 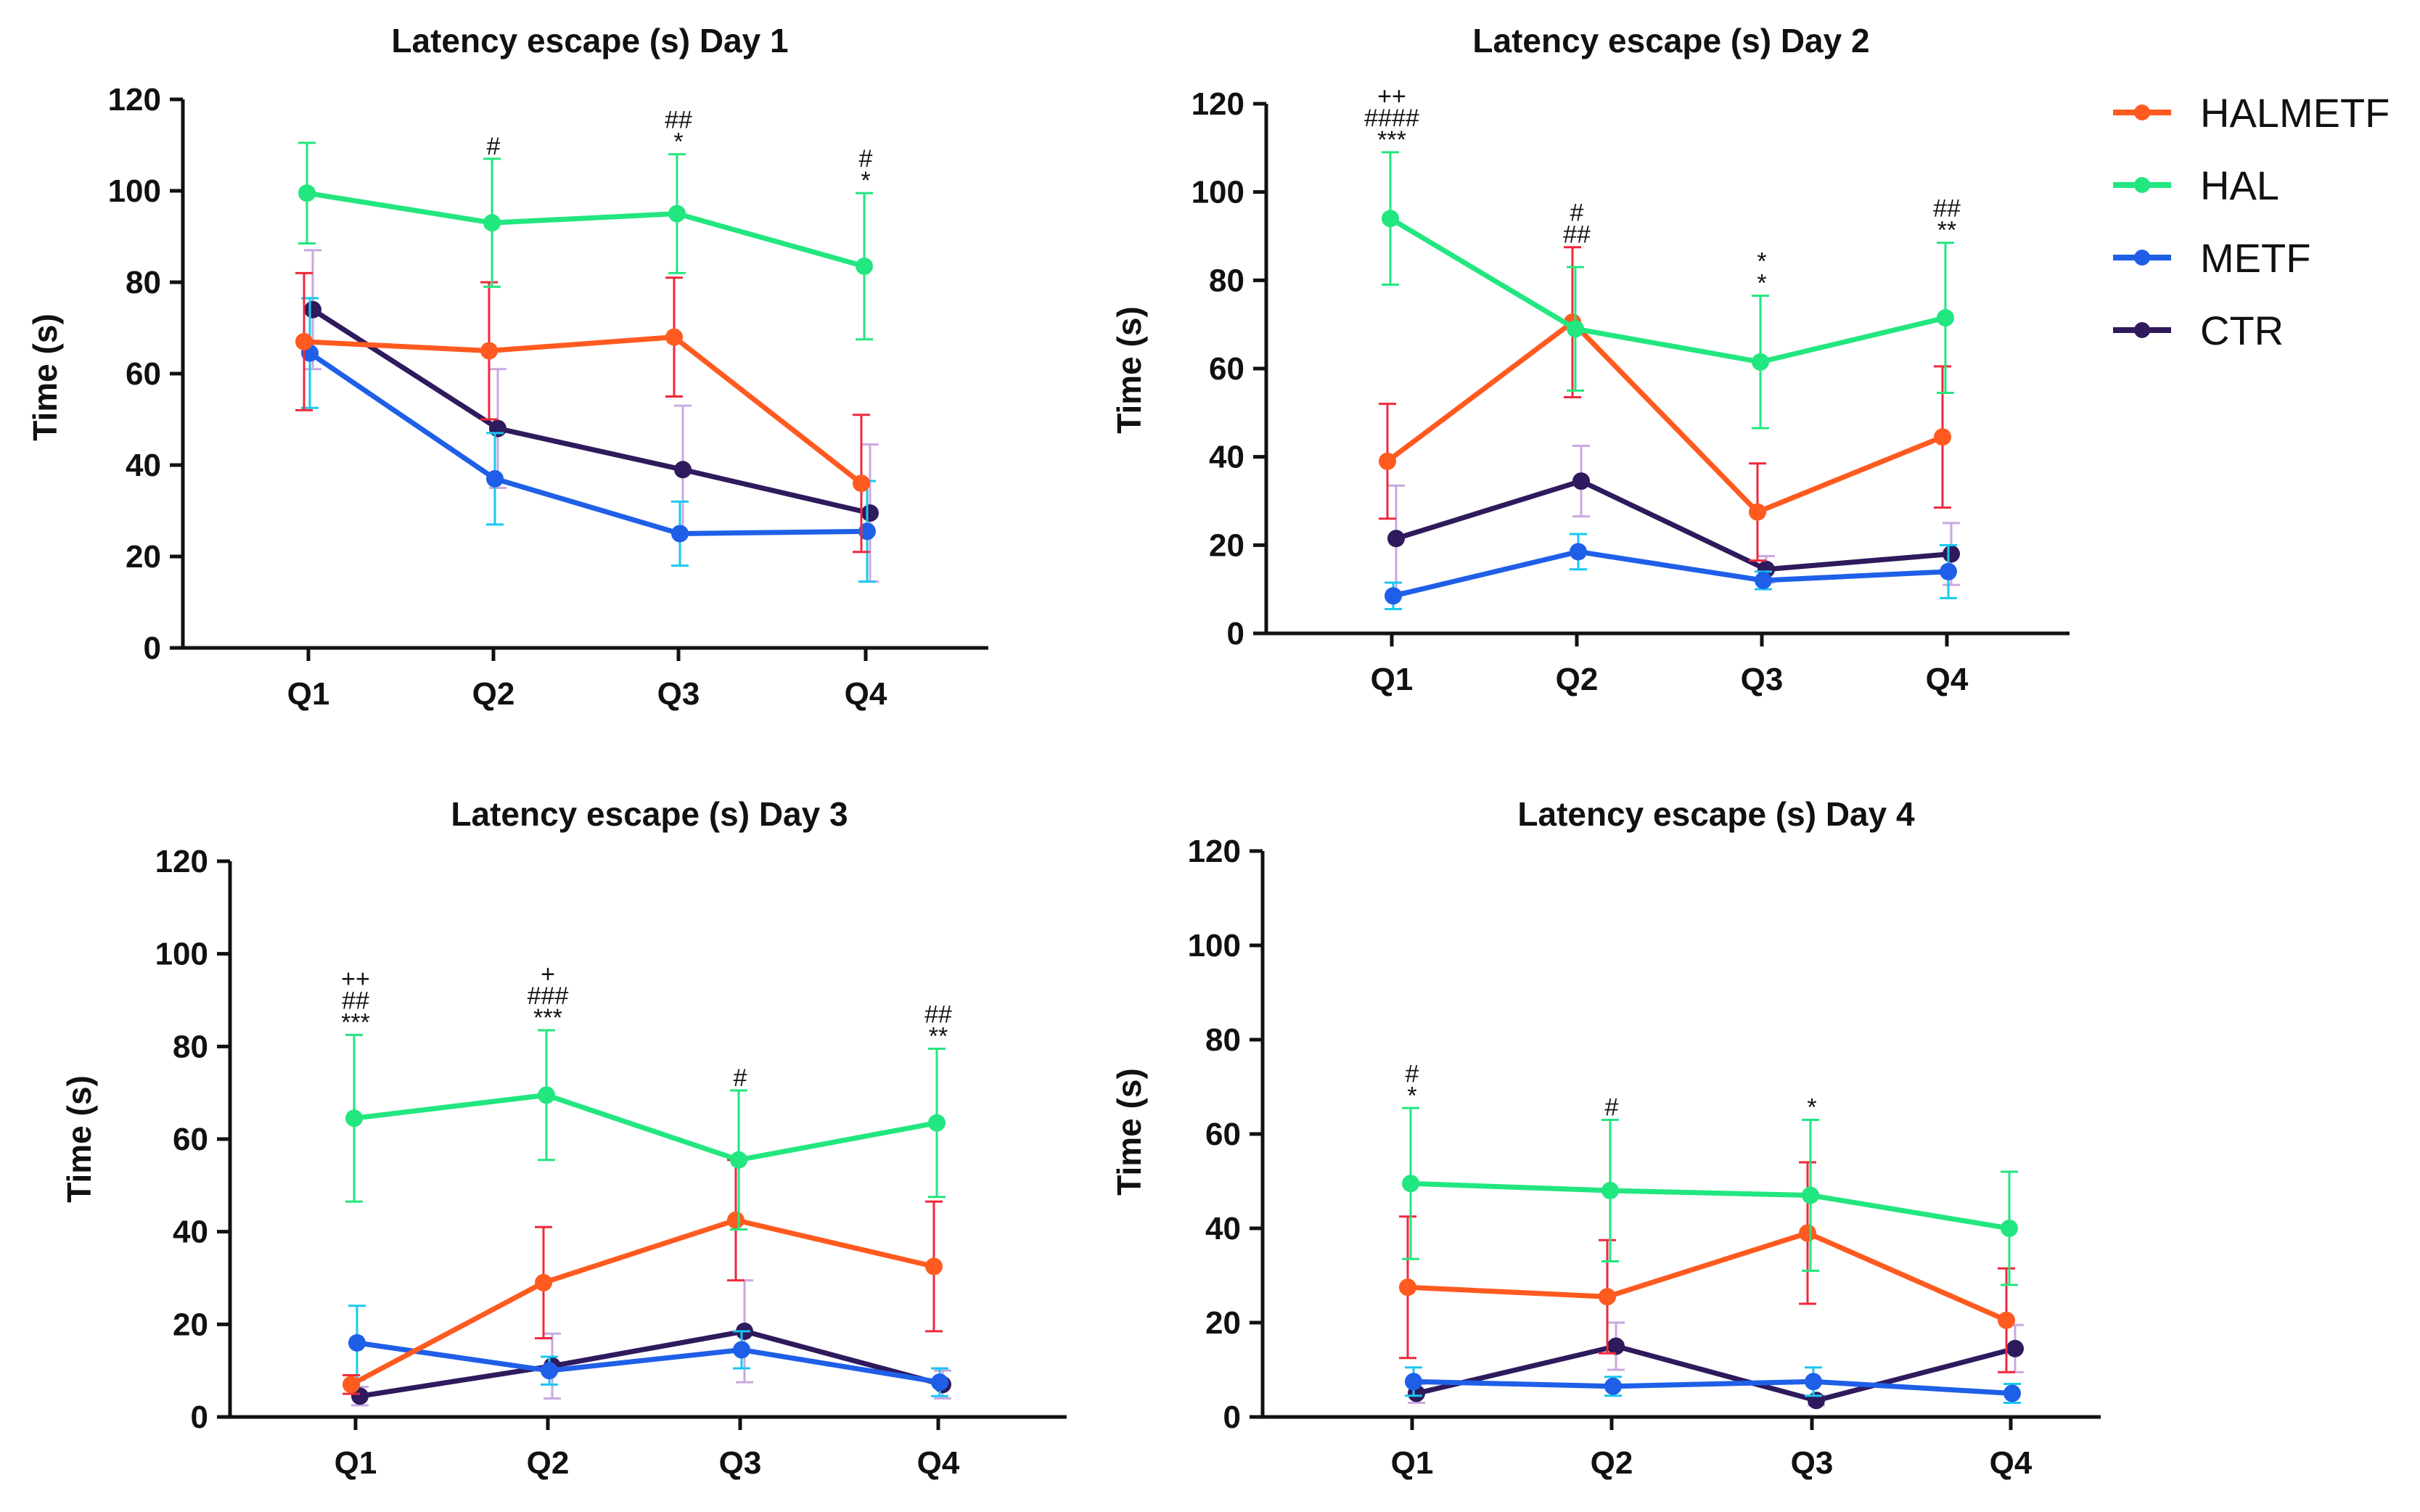 What do you see at coordinates (2239, 185) in the screenshot?
I see `legend-label: HAL` at bounding box center [2239, 185].